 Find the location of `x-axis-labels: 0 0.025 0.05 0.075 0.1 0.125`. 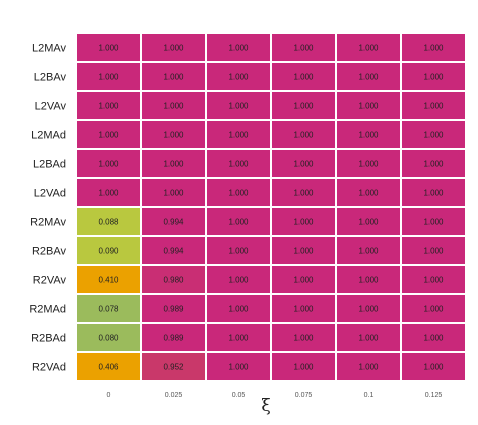

x-axis-labels: 0 0.025 0.05 0.075 0.1 0.125 is located at coordinates (275, 395).